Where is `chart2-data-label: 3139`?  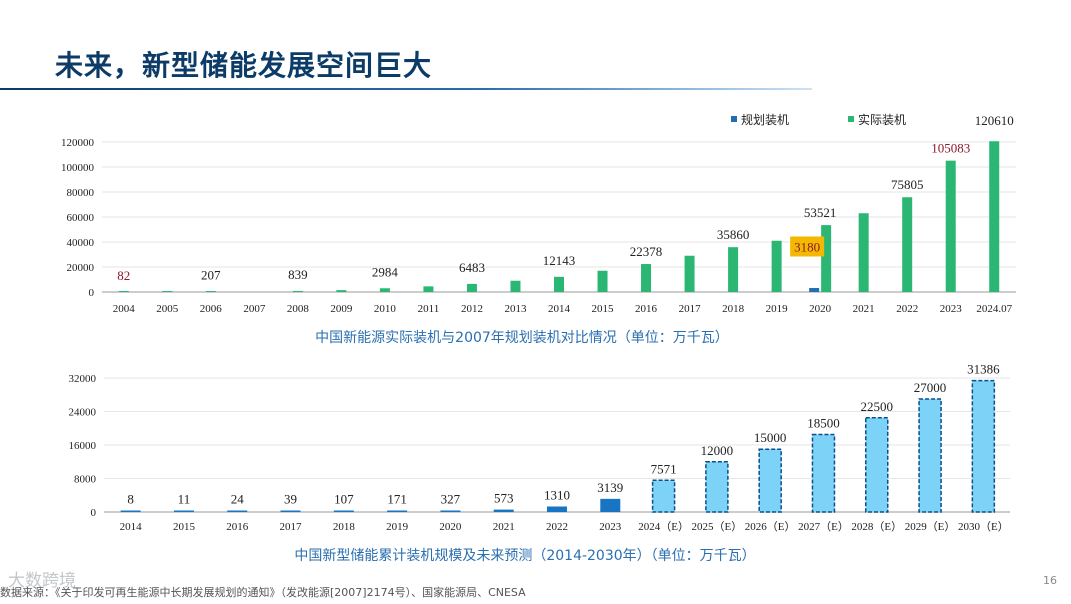
chart2-data-label: 3139 is located at coordinates (610, 487).